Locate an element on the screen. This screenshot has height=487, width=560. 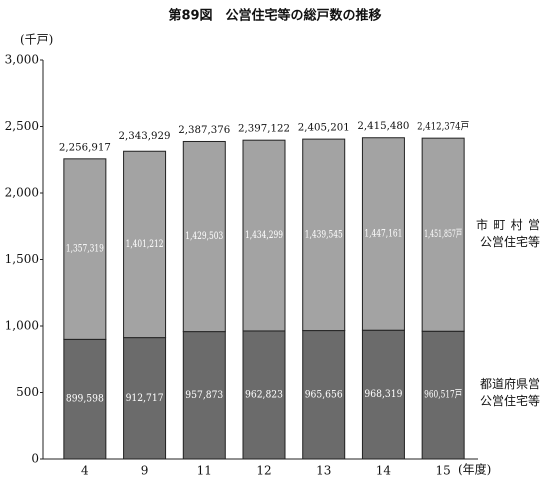
value-label: 1,429,503 is located at coordinates (204, 236).